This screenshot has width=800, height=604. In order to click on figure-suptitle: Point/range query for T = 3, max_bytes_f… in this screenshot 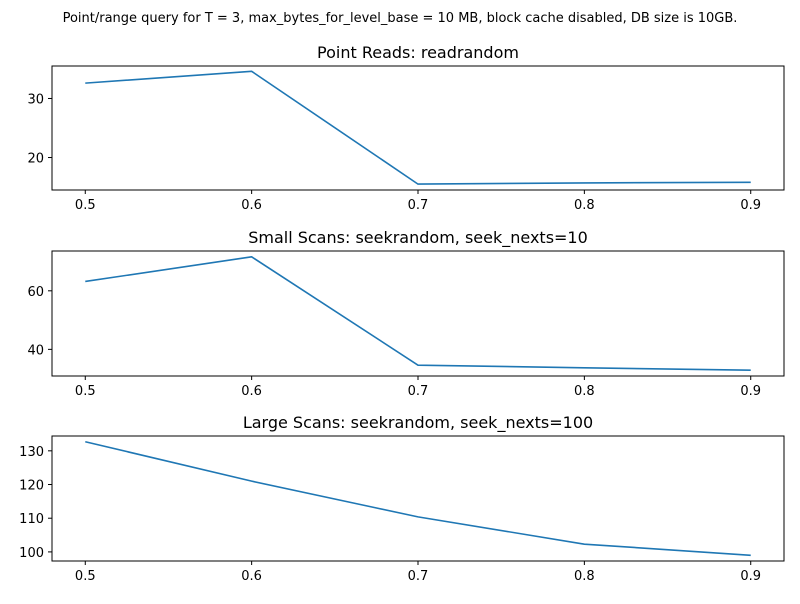, I will do `click(400, 18)`.